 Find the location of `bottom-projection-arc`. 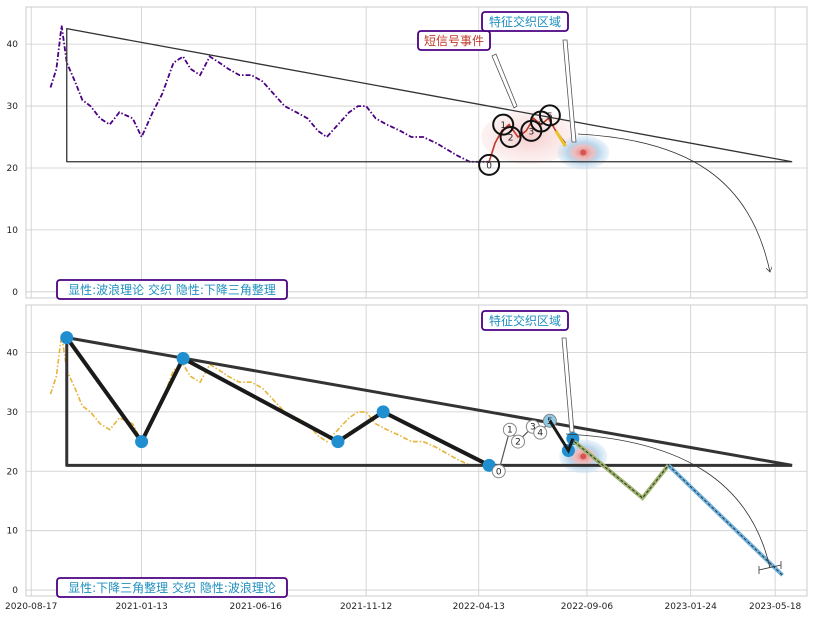

bottom-projection-arc is located at coordinates (668, 501).